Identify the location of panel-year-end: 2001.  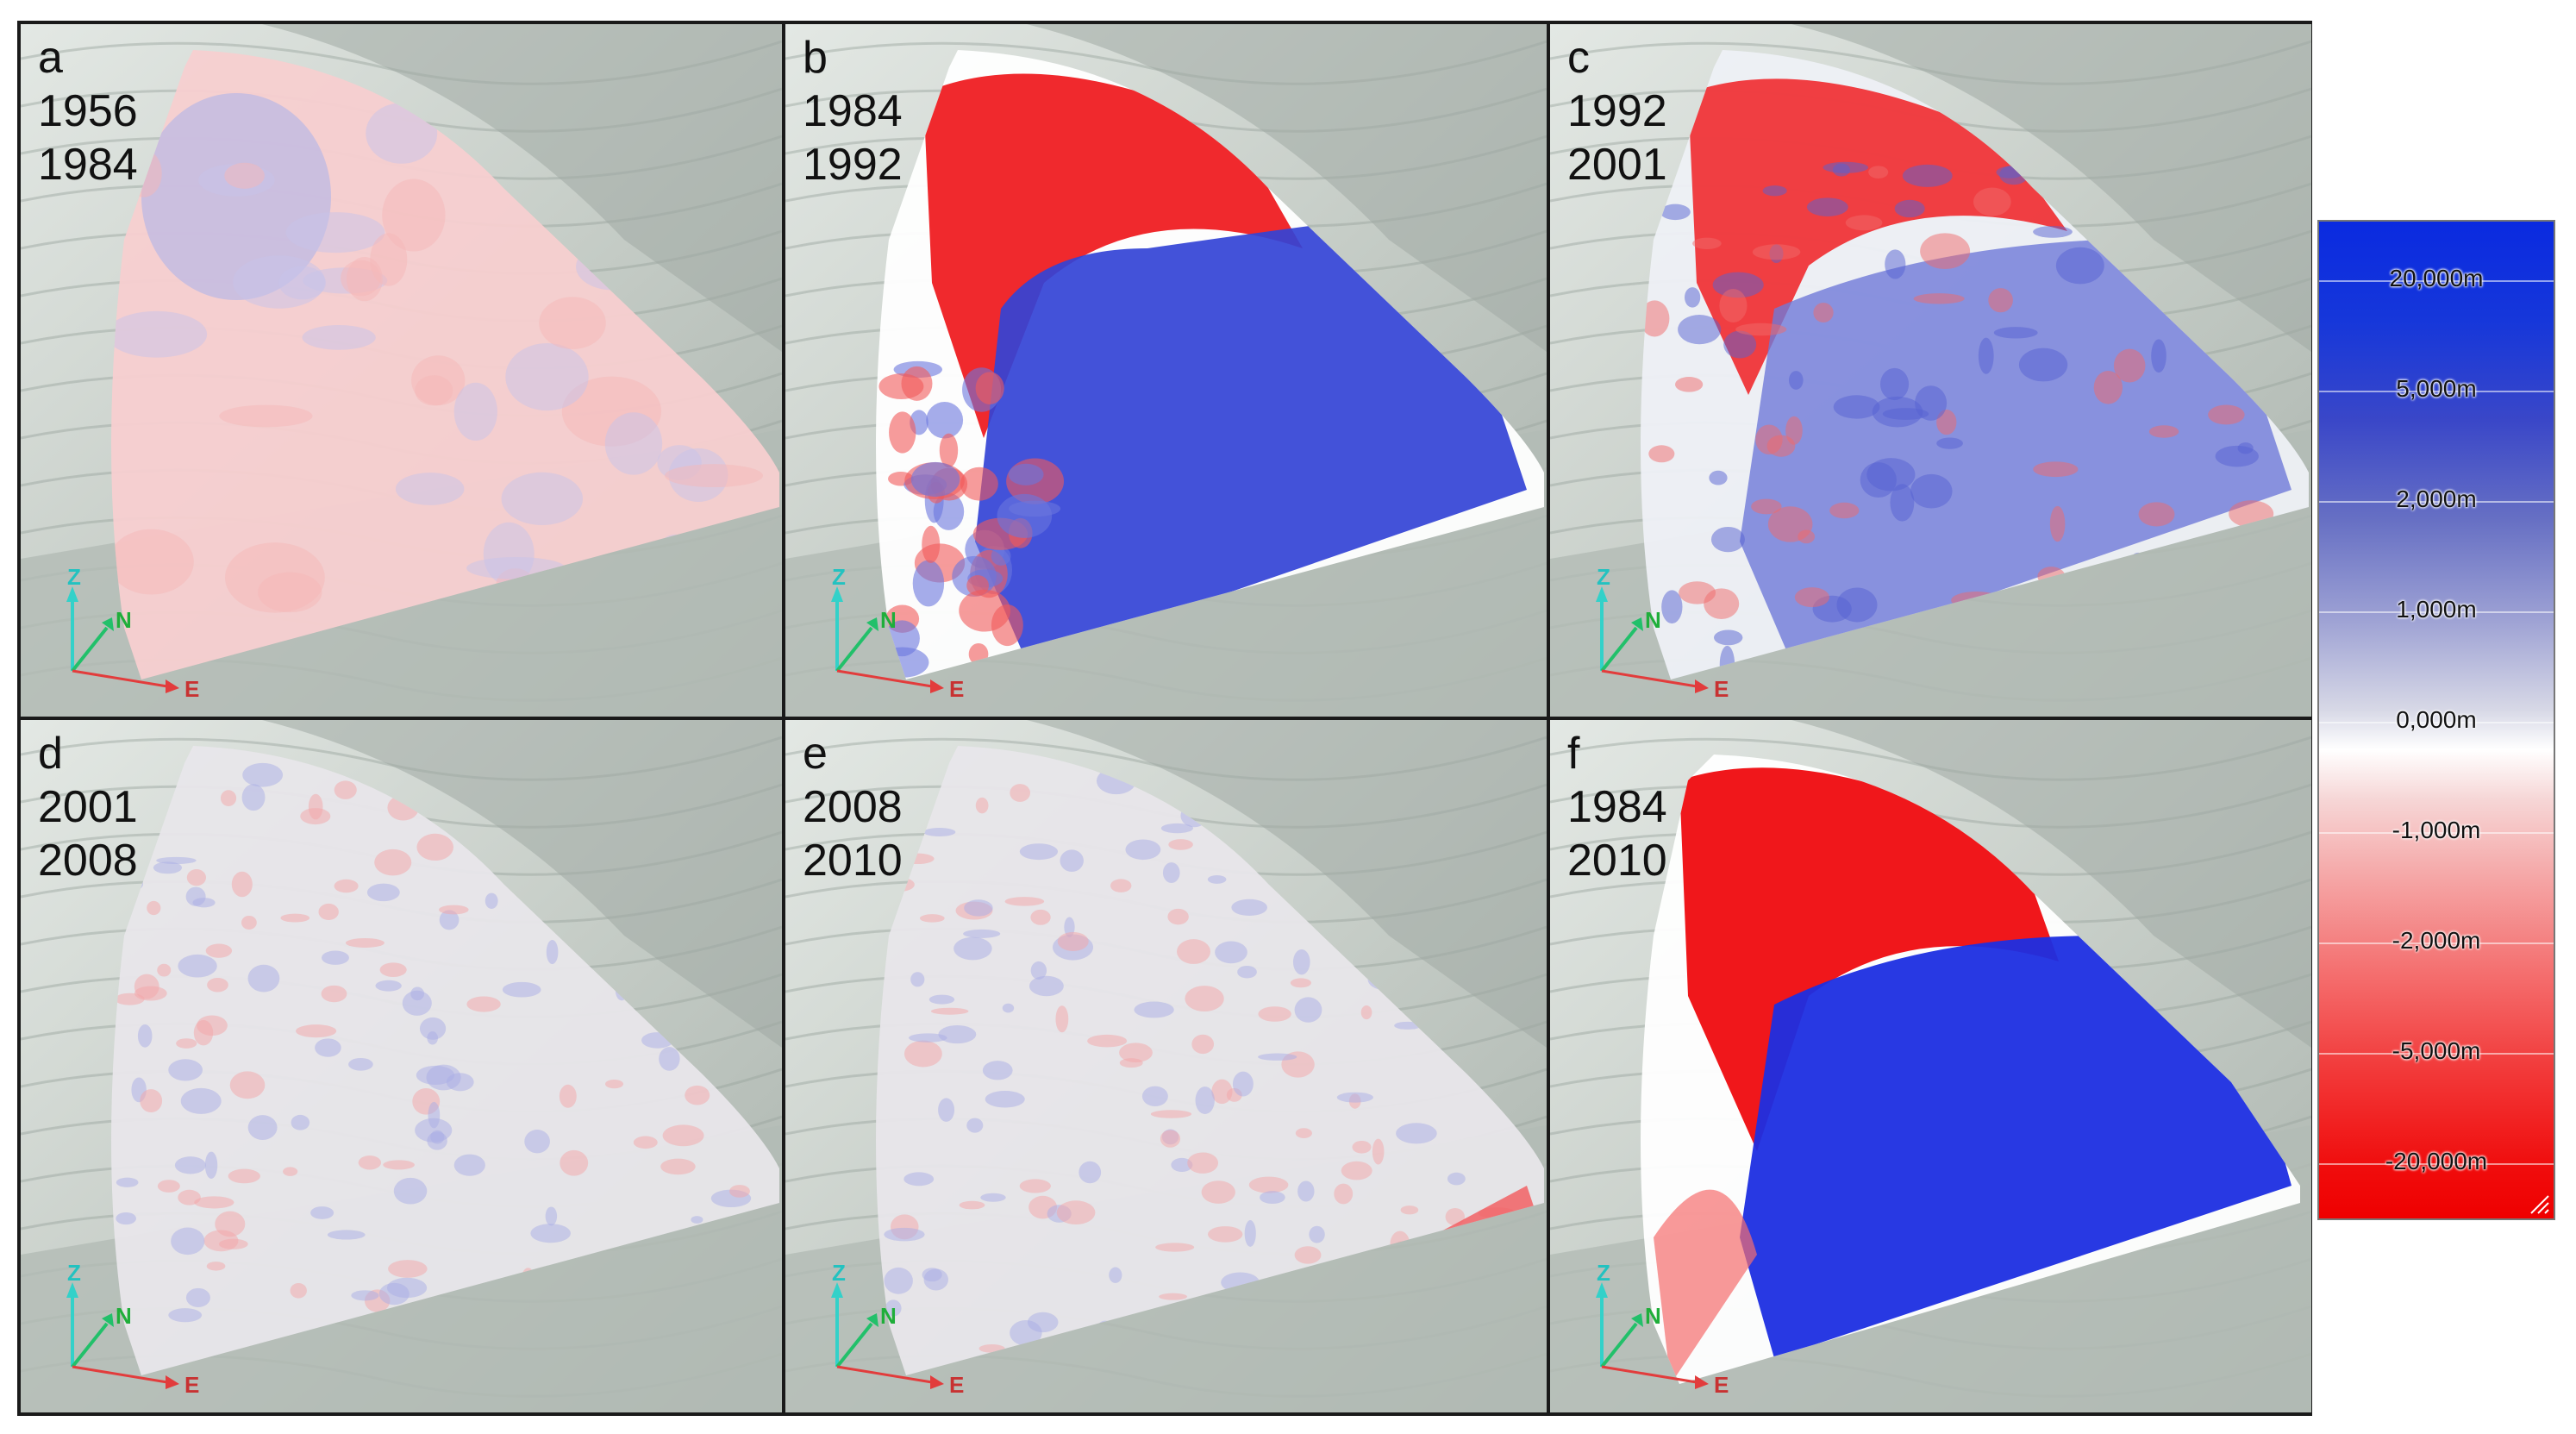
(1617, 165).